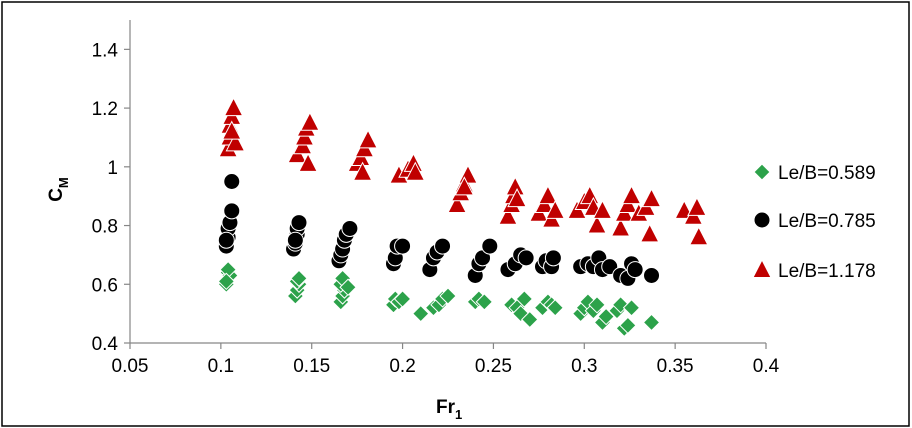  What do you see at coordinates (827, 271) in the screenshot?
I see `legend-label: Le/B=1.178` at bounding box center [827, 271].